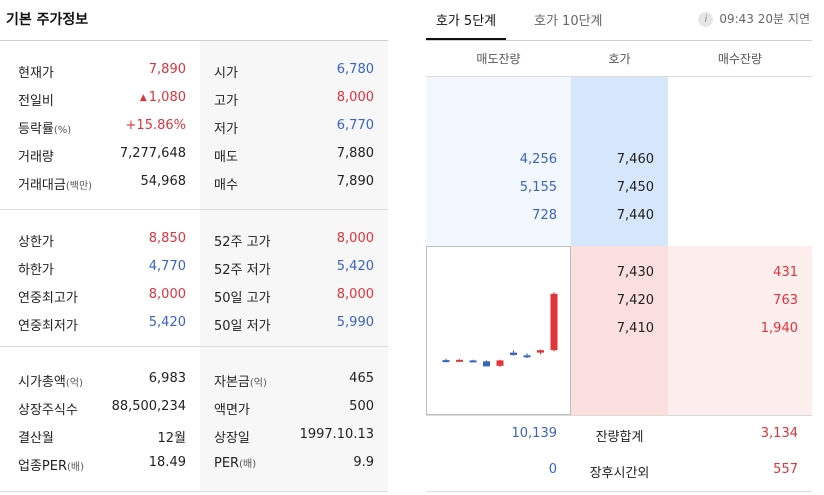  I want to click on field-label-text: 시가, so click(226, 73).